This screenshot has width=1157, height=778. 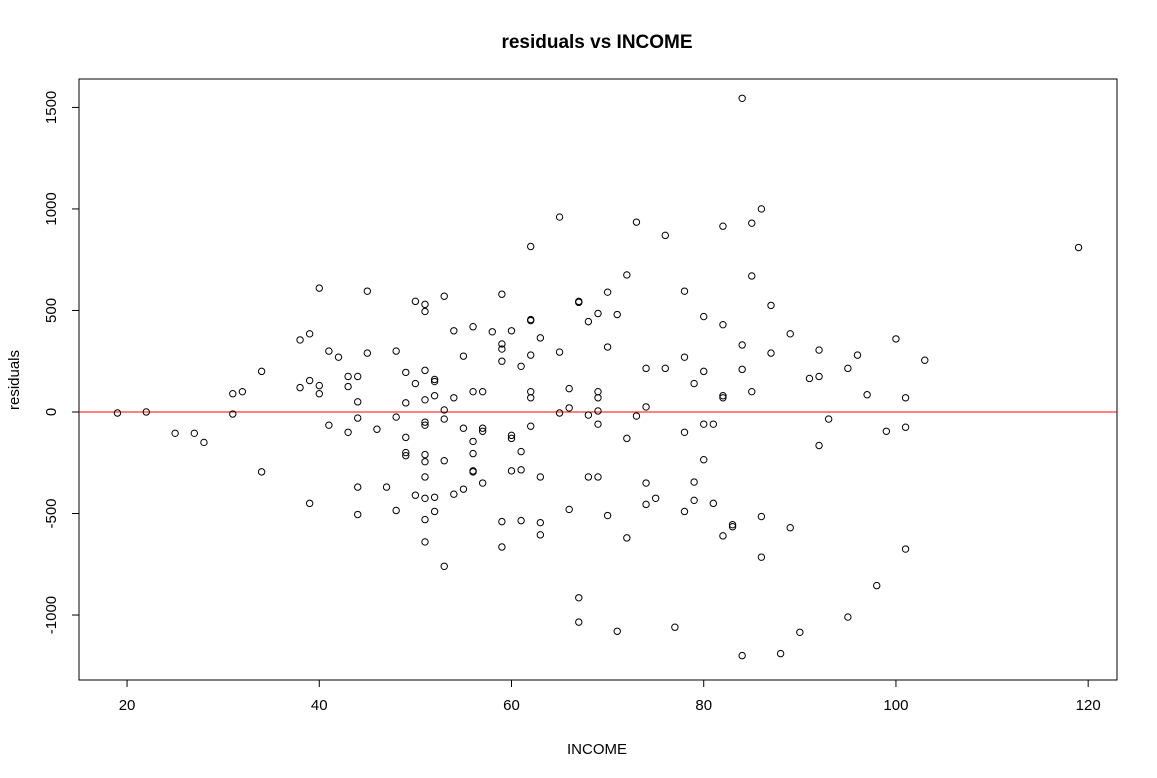 I want to click on x-tick-label: 120, so click(x=1088, y=705).